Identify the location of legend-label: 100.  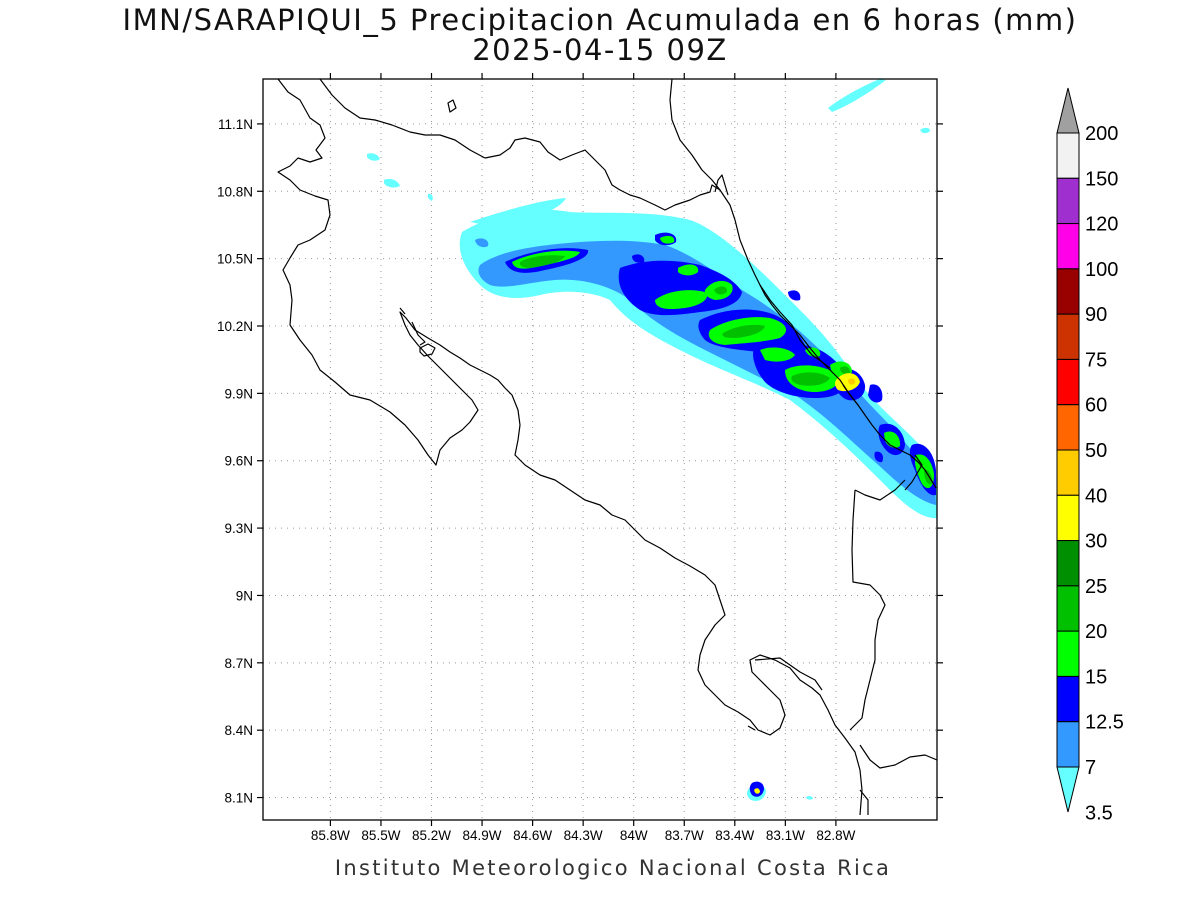
(1101, 270).